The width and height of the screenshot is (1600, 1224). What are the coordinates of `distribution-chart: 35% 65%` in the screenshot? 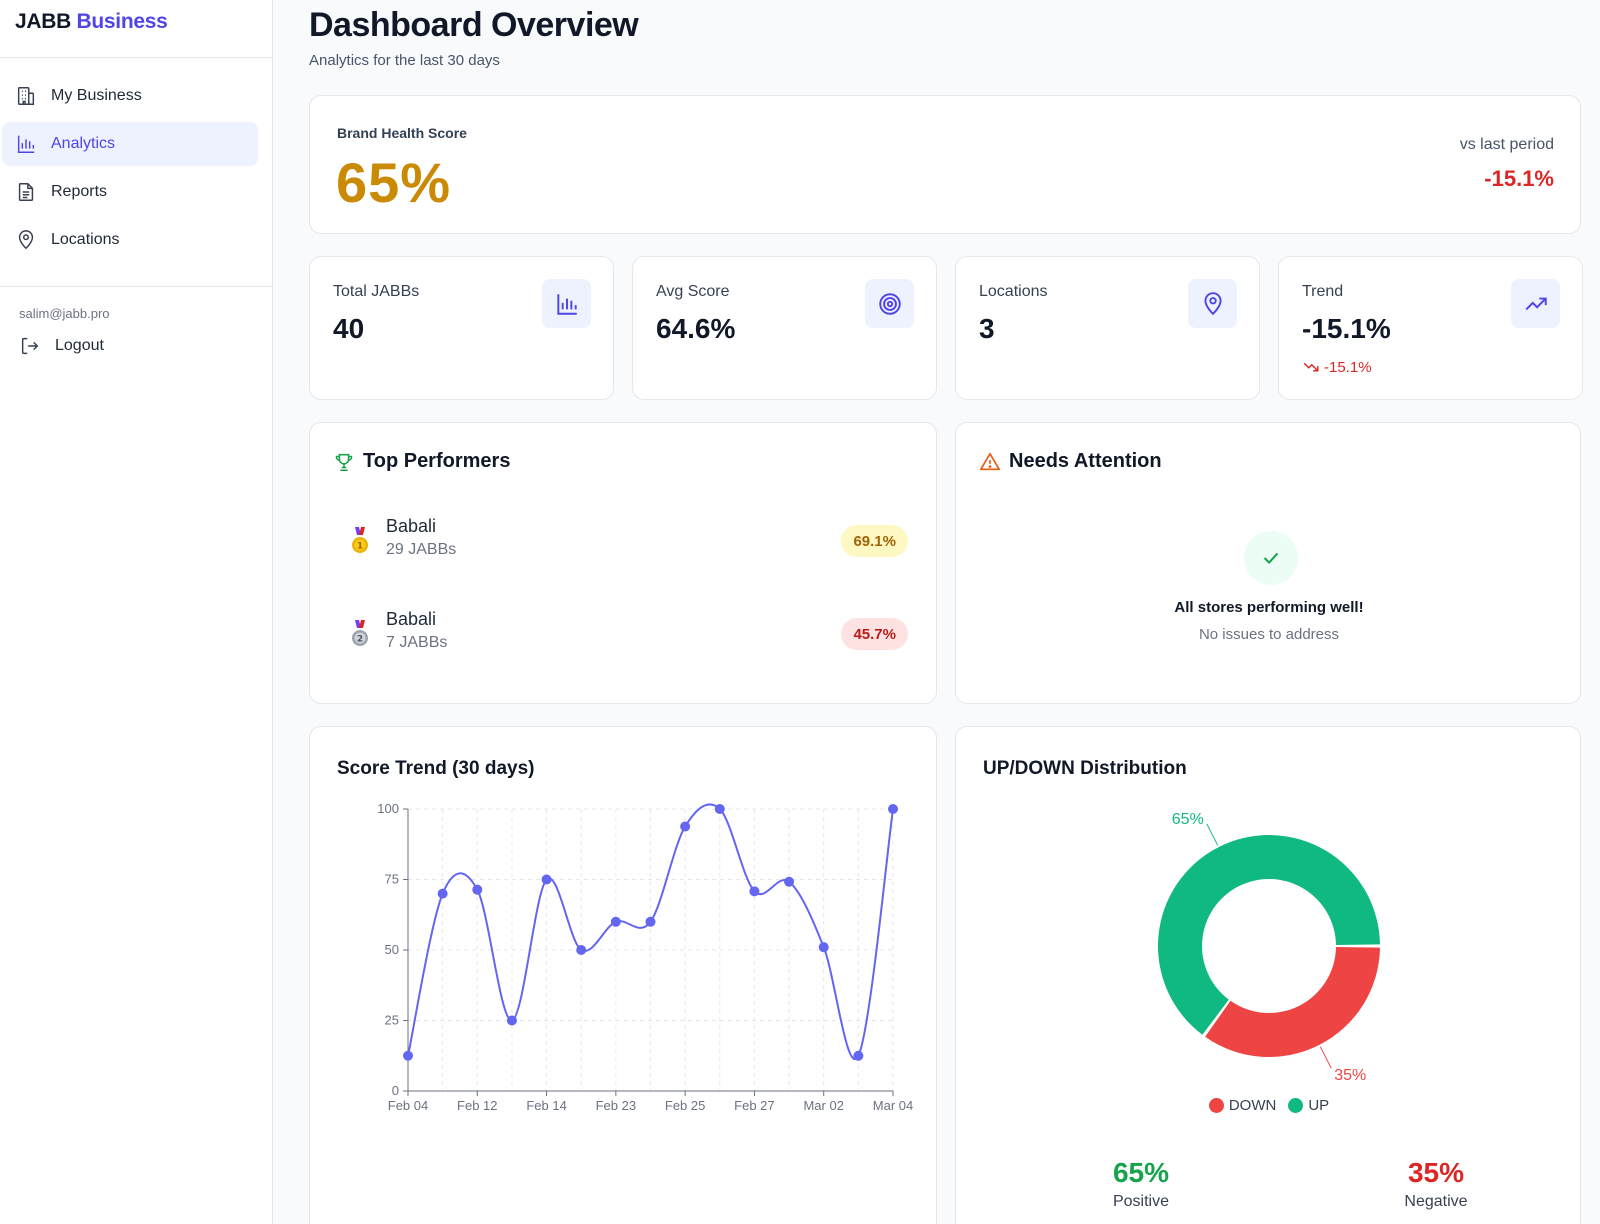 It's located at (1269, 947).